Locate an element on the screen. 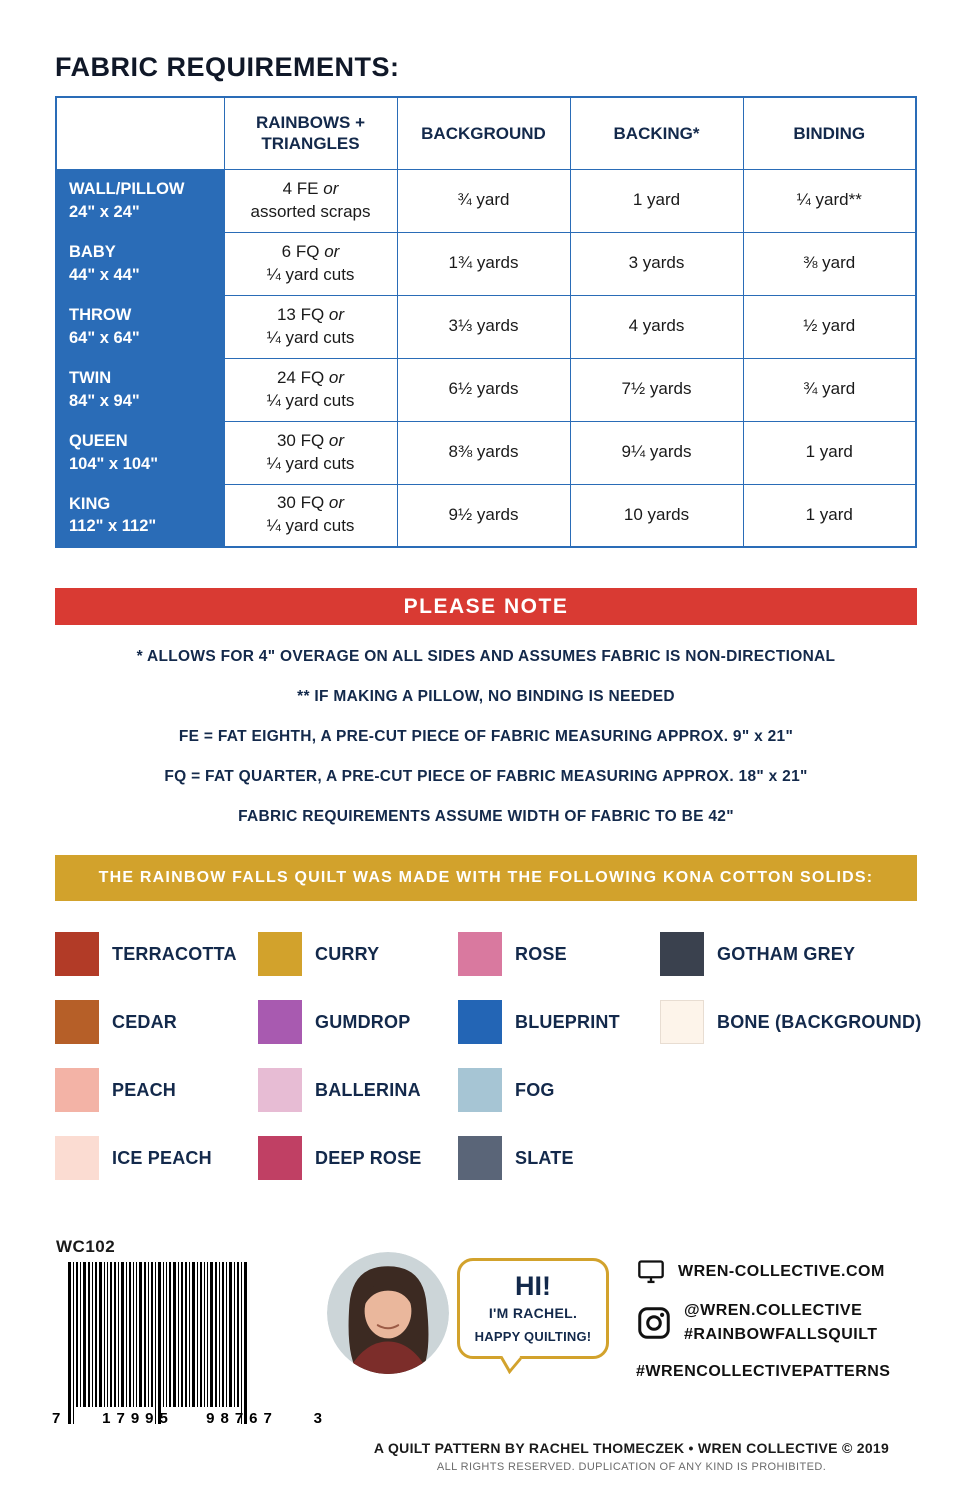 Image resolution: width=978 pixels, height=1500 pixels. speech-bubble-tail is located at coordinates (511, 1359).